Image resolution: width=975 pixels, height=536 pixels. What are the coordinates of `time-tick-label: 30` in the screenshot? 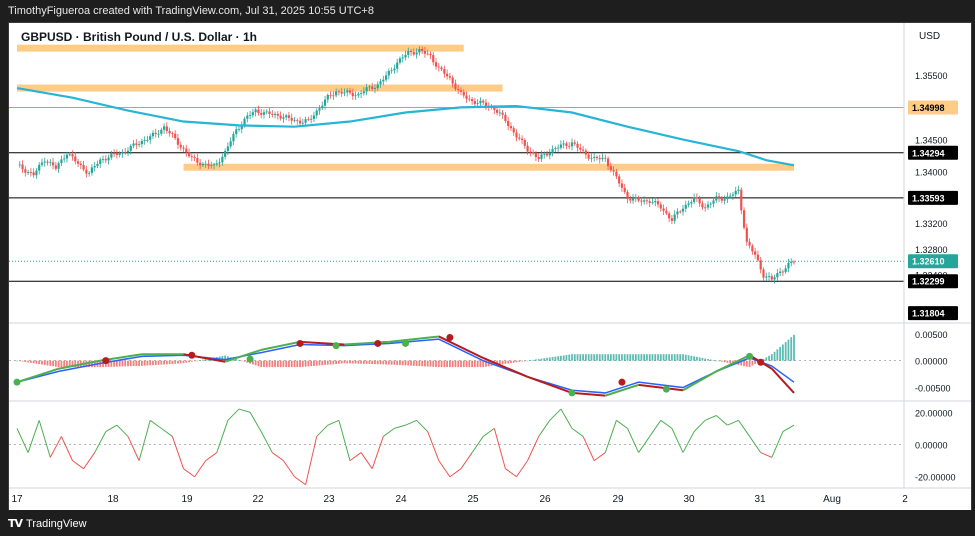 It's located at (689, 499).